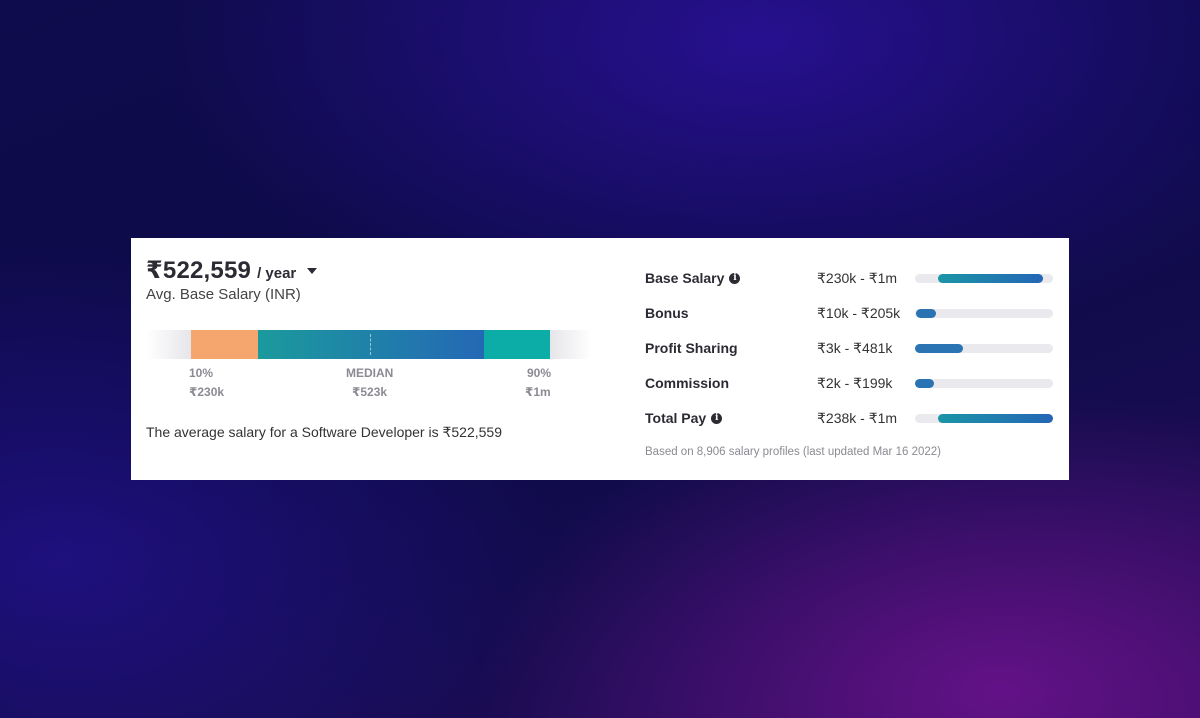  Describe the element at coordinates (370, 392) in the screenshot. I see `median-value: ₹523k` at that location.